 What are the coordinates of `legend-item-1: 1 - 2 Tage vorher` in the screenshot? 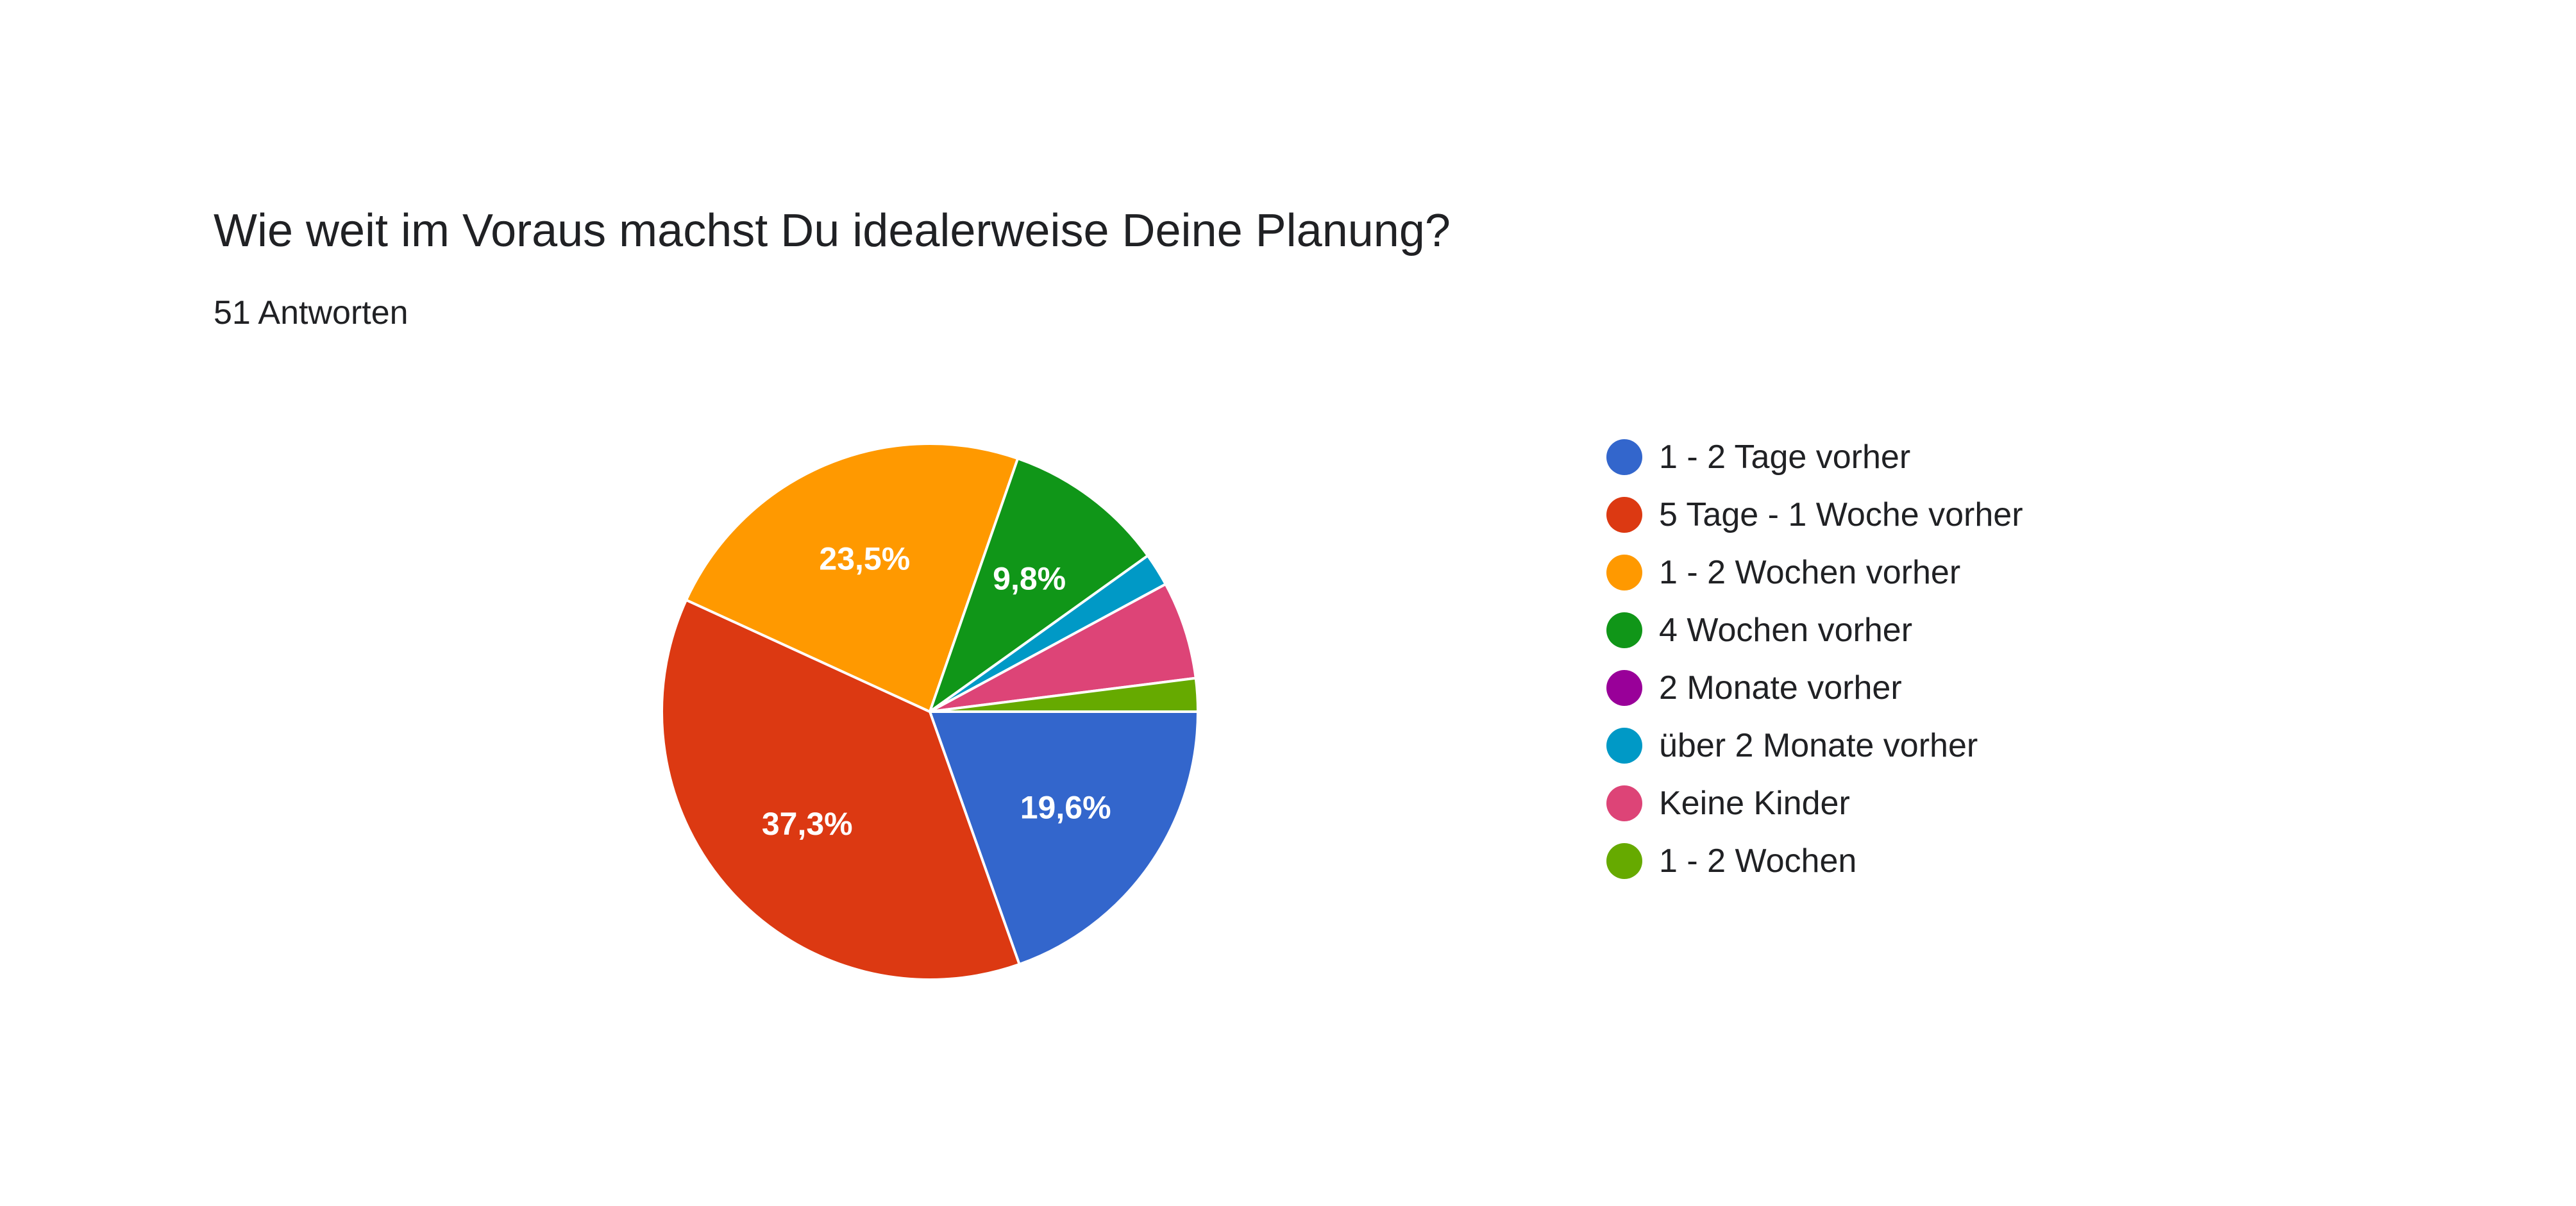 It's located at (1814, 457).